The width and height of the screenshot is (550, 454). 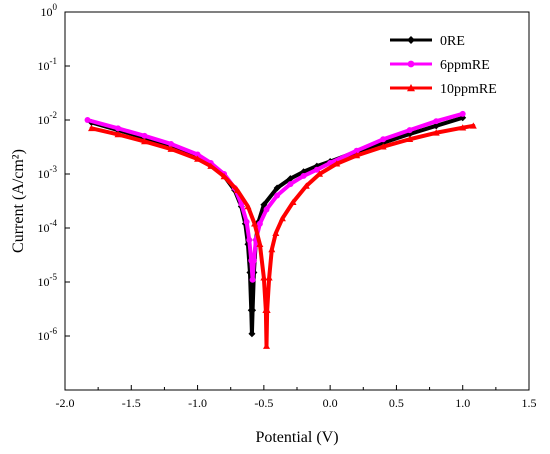 What do you see at coordinates (197, 403) in the screenshot?
I see `x-tick-label: -1.0` at bounding box center [197, 403].